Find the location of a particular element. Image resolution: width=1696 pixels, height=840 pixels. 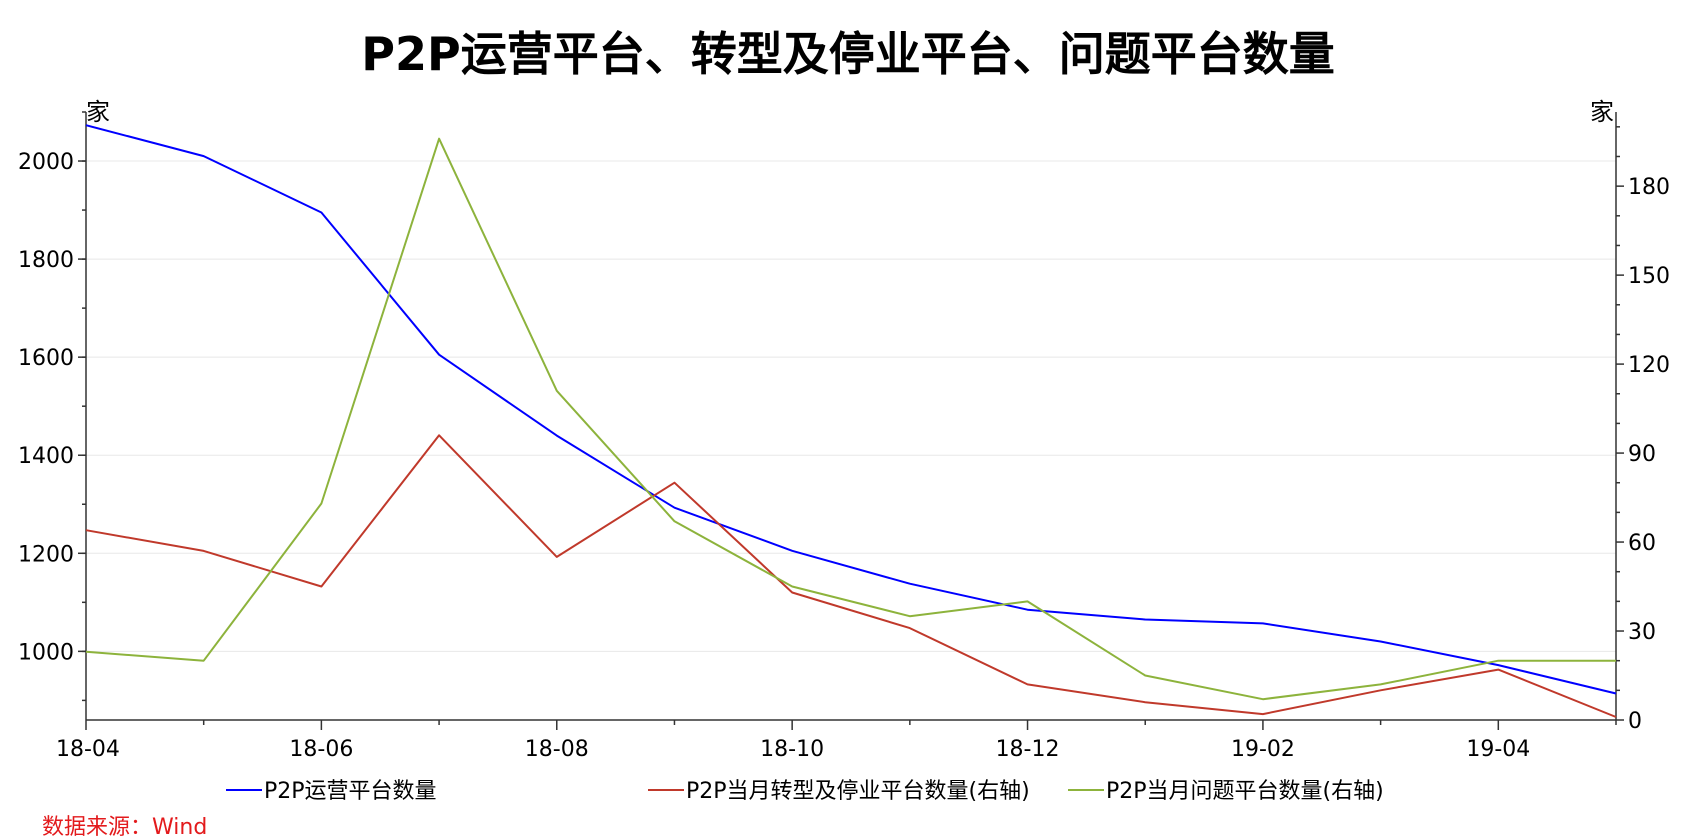

legend-label: P2P当月转型及停业平台数量(右轴) is located at coordinates (858, 791).